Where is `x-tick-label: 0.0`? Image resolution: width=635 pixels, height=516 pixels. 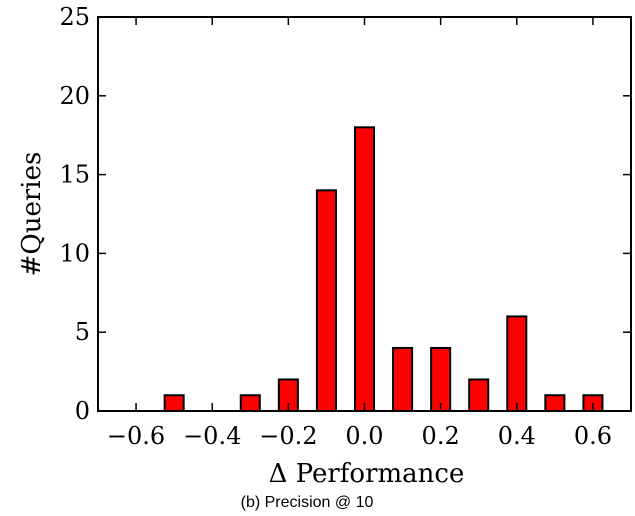
x-tick-label: 0.0 is located at coordinates (364, 436).